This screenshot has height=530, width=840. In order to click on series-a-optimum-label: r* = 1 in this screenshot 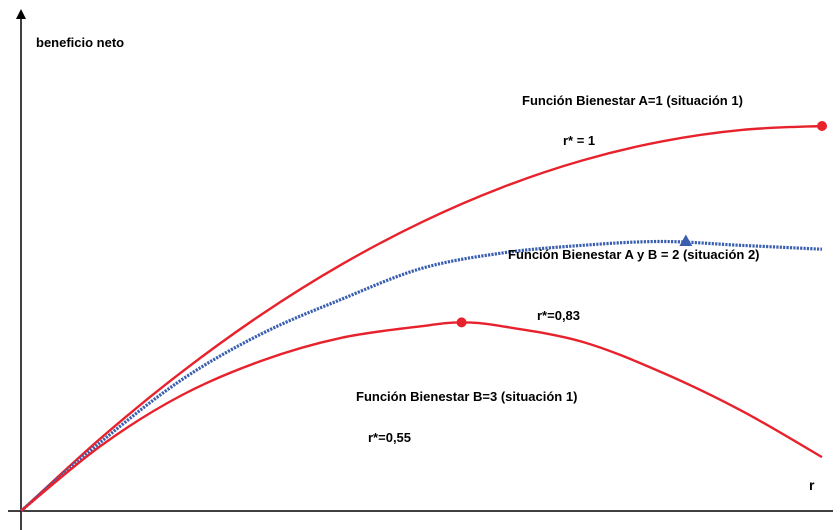, I will do `click(579, 140)`.